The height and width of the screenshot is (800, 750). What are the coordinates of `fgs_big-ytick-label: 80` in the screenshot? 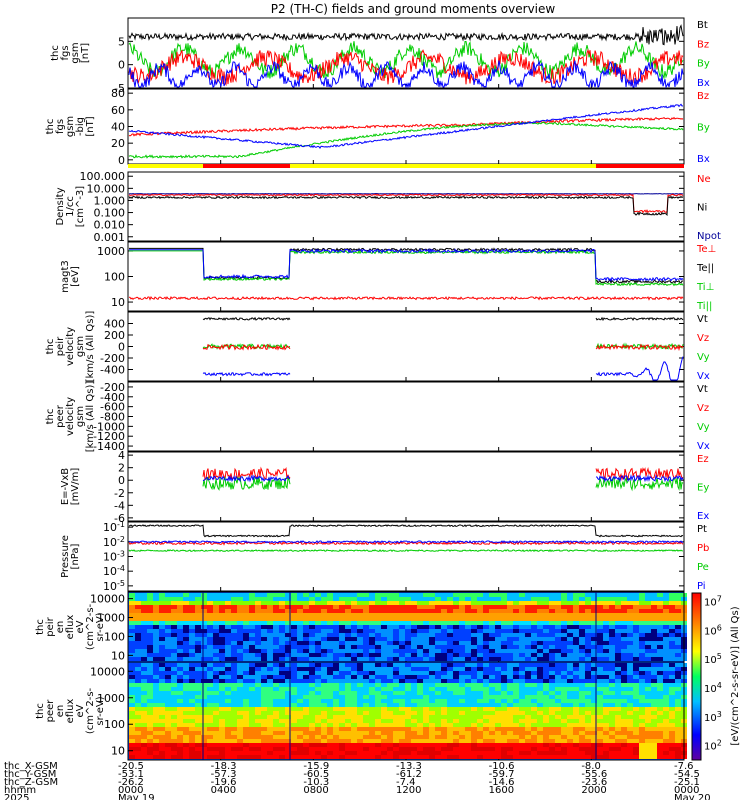 It's located at (118, 93).